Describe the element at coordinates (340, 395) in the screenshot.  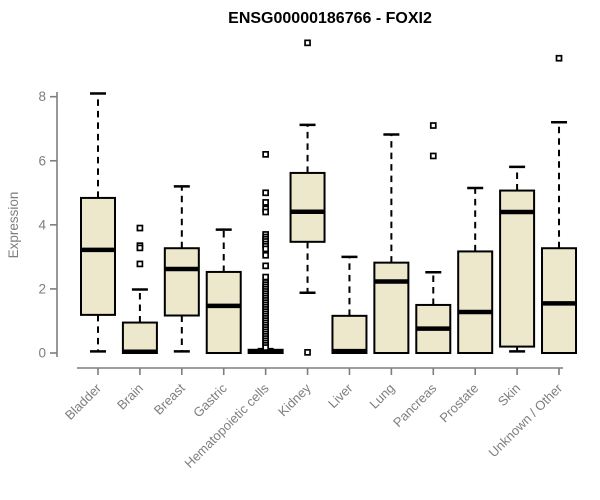
I see `x-tick-label: Liver` at that location.